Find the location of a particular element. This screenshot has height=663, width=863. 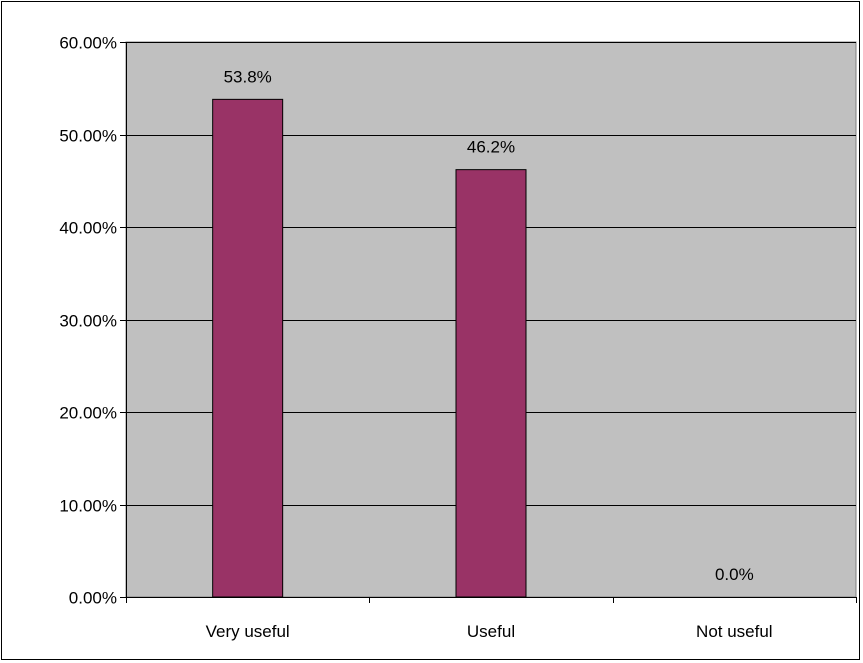

y-tick-label: 40.00% is located at coordinates (88, 228).